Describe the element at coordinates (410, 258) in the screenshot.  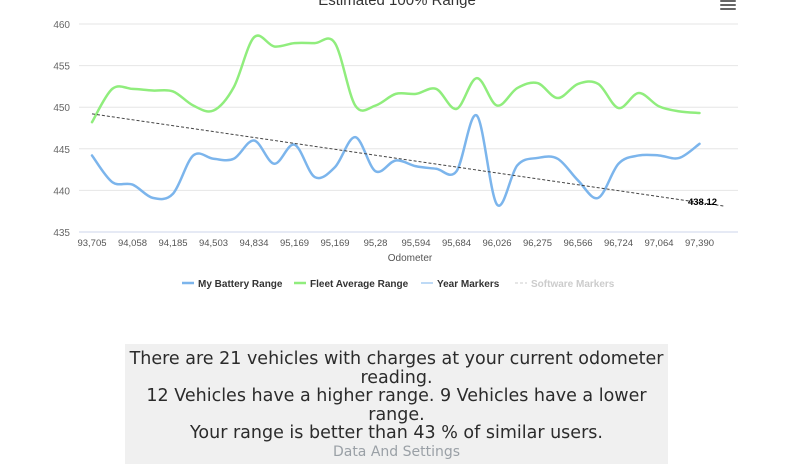
I see `x-axis-title: Odometer` at that location.